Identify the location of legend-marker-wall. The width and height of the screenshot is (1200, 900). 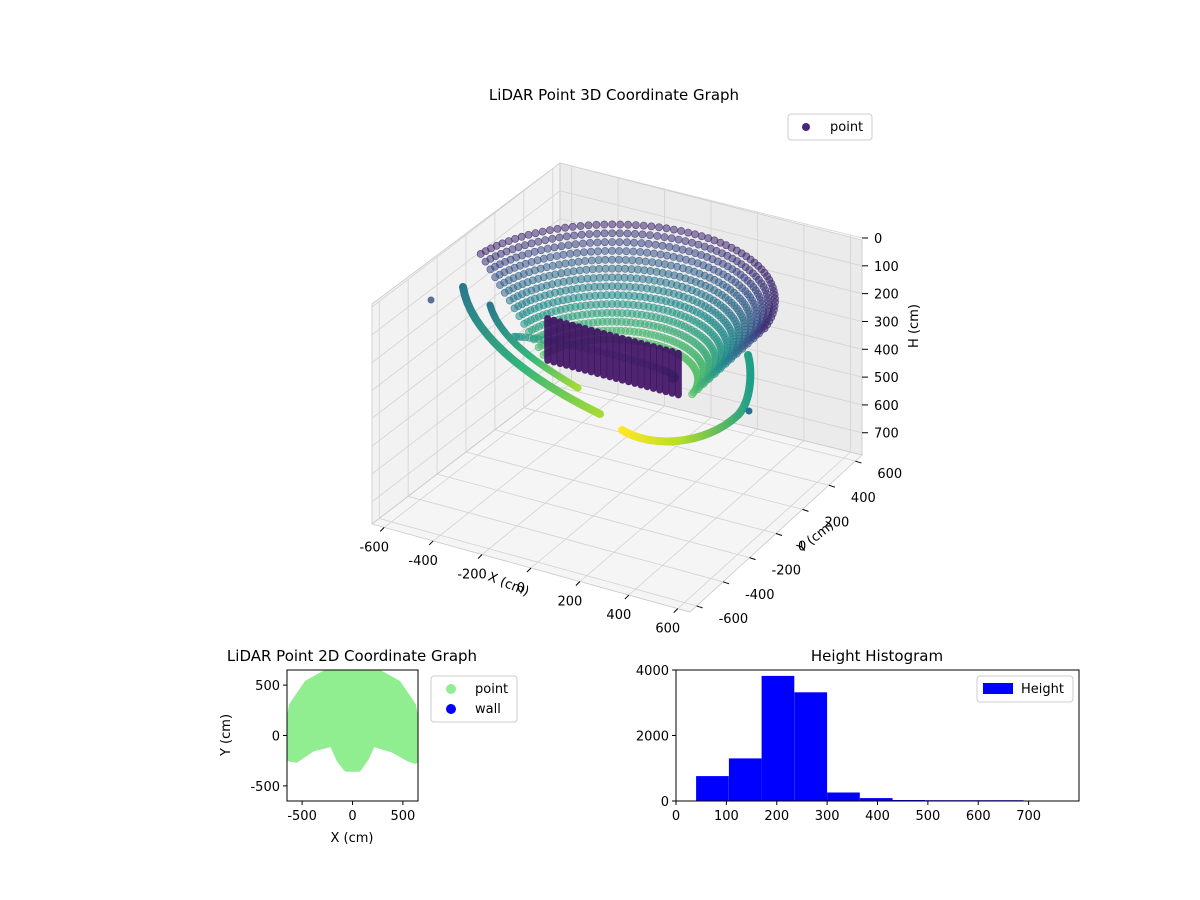
(451, 709).